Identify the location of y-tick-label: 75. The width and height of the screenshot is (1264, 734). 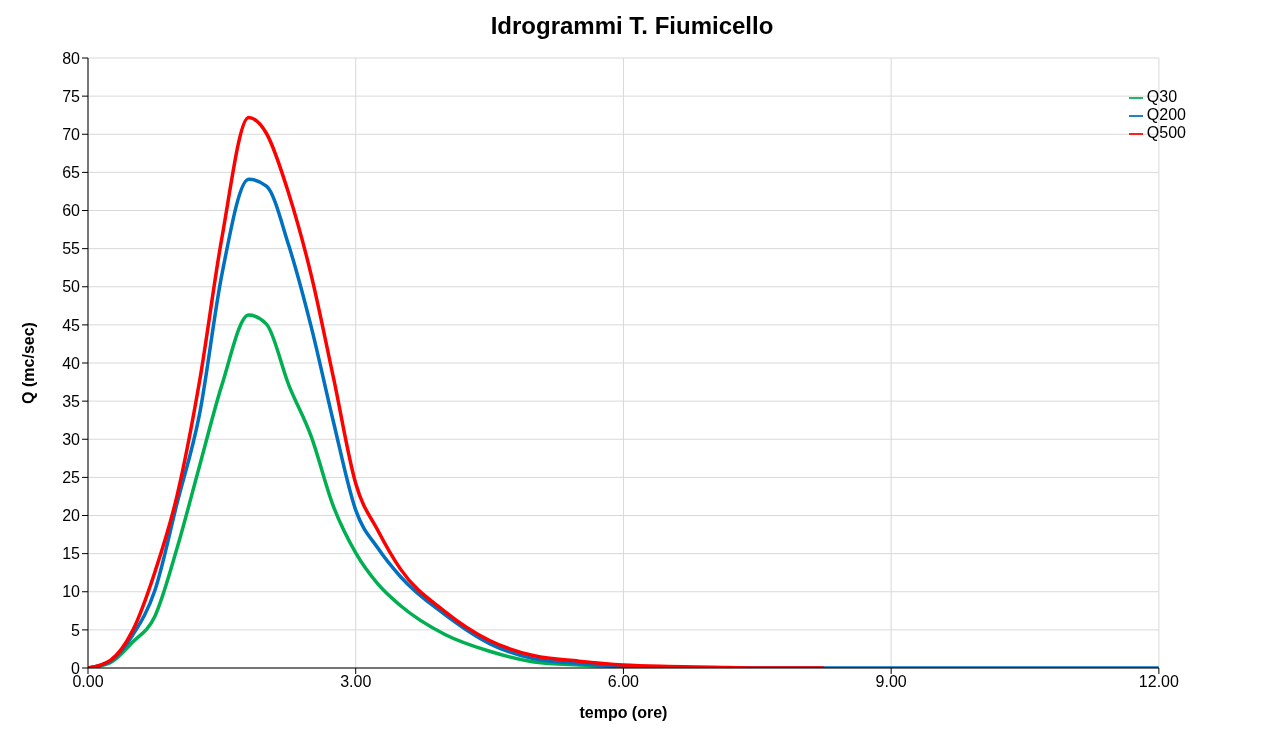
(71, 96).